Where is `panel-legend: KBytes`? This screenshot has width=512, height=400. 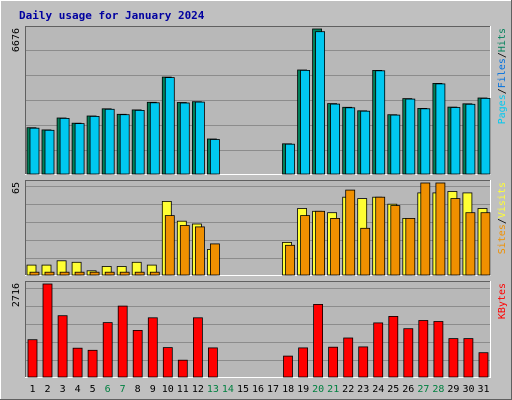
panel-legend: KBytes is located at coordinates (502, 301).